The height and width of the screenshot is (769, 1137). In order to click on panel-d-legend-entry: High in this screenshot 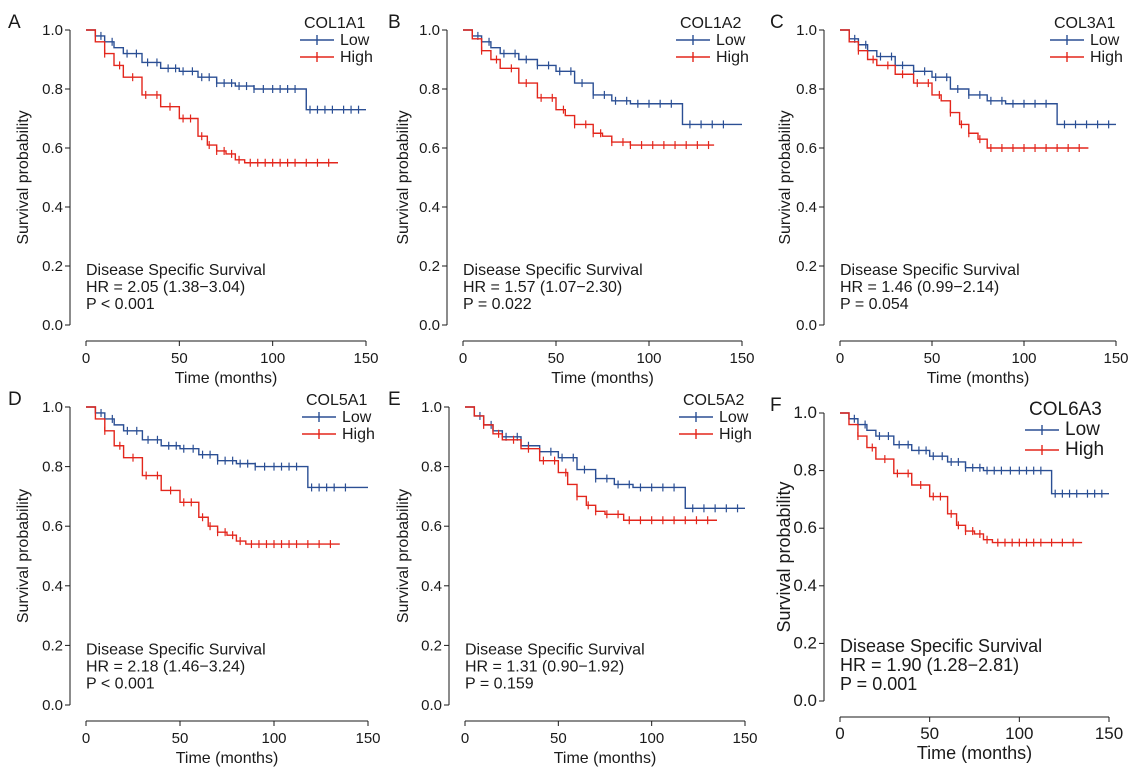, I will do `click(358, 434)`.